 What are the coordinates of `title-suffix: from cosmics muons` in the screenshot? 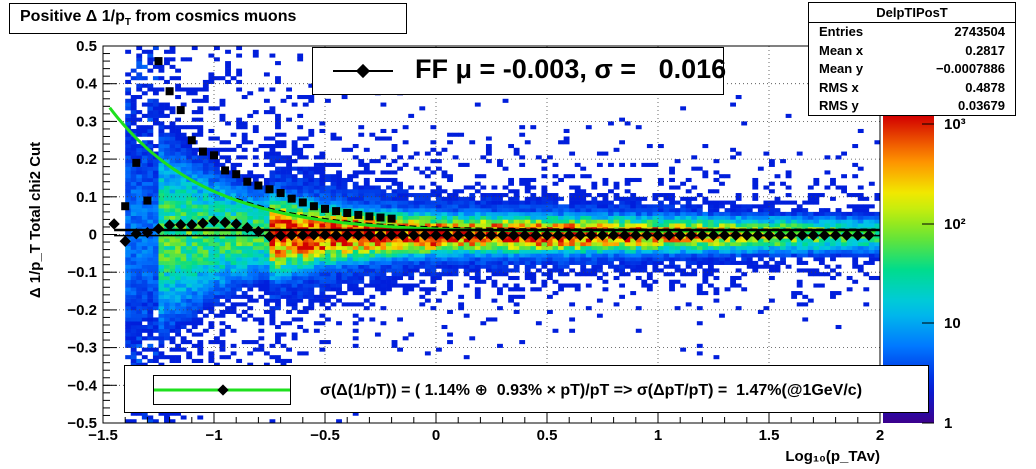 It's located at (213, 16).